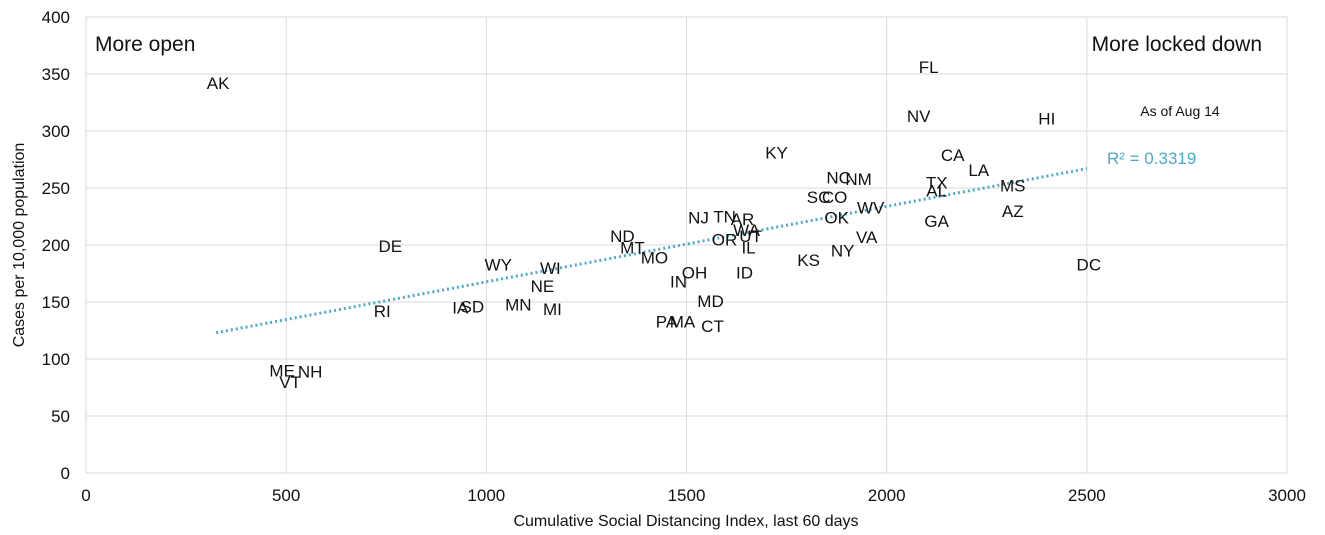 Image resolution: width=1325 pixels, height=535 pixels. I want to click on y-tick-label: 350, so click(56, 74).